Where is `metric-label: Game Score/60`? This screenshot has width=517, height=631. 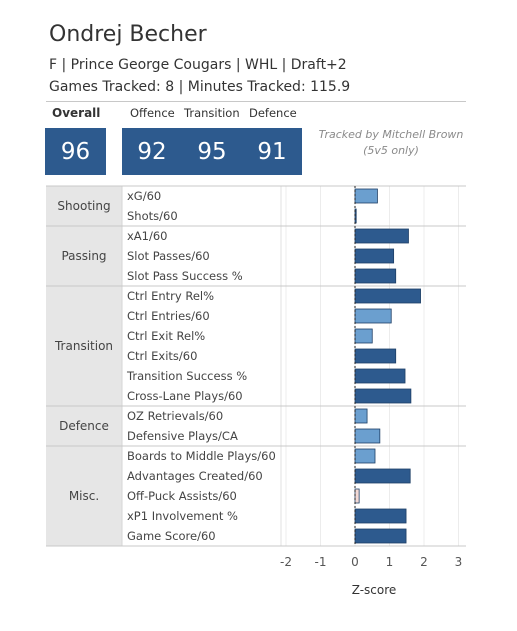 metric-label: Game Score/60 is located at coordinates (171, 536).